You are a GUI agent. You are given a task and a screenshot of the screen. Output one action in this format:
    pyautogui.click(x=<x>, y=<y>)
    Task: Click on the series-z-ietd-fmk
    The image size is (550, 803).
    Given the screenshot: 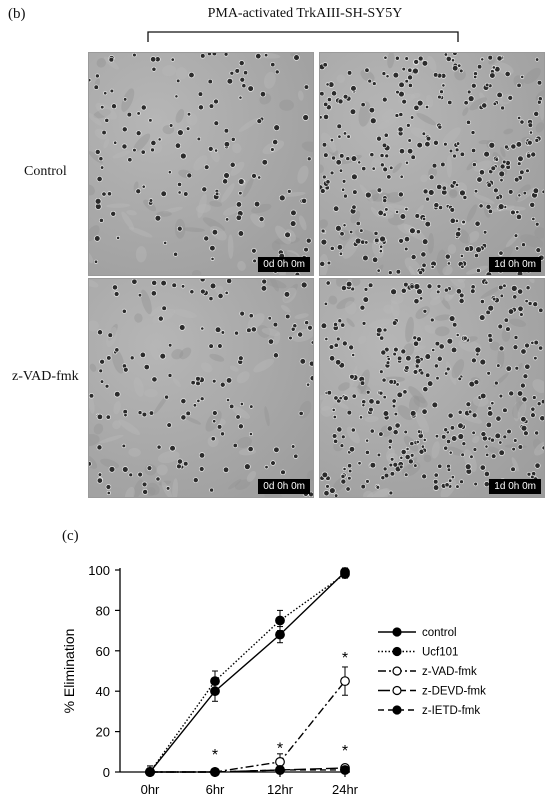 What is the action you would take?
    pyautogui.click(x=247, y=771)
    